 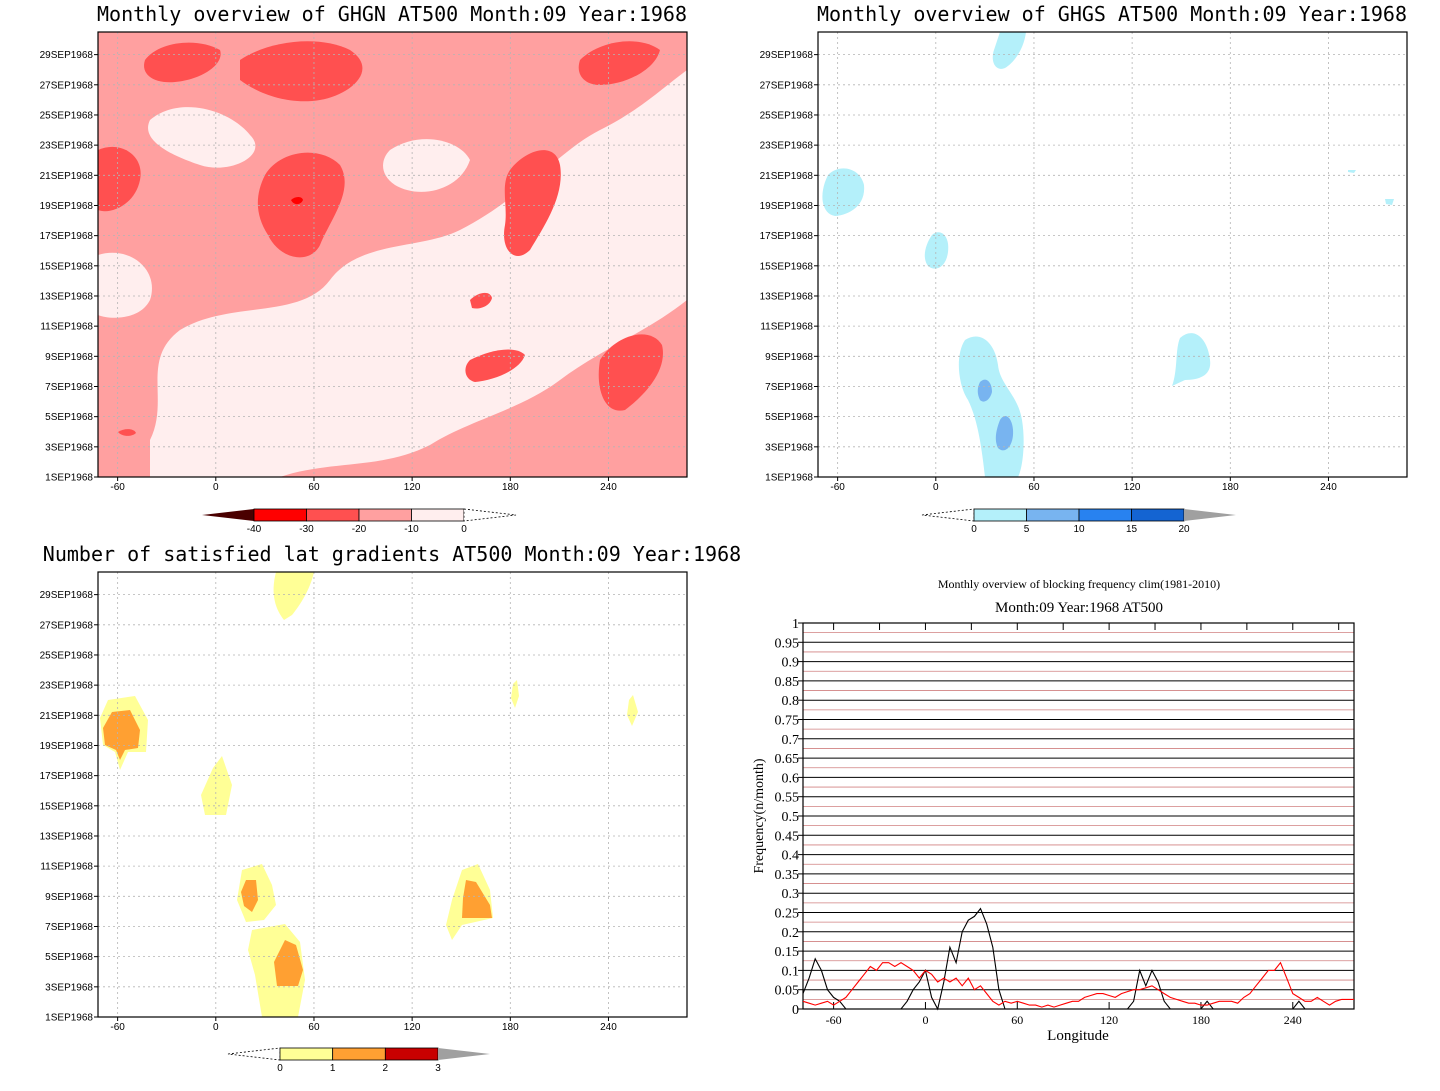 What do you see at coordinates (363, 485) in the screenshot?
I see `ghgn-x-ticks: -60 0 60 120 180 240` at bounding box center [363, 485].